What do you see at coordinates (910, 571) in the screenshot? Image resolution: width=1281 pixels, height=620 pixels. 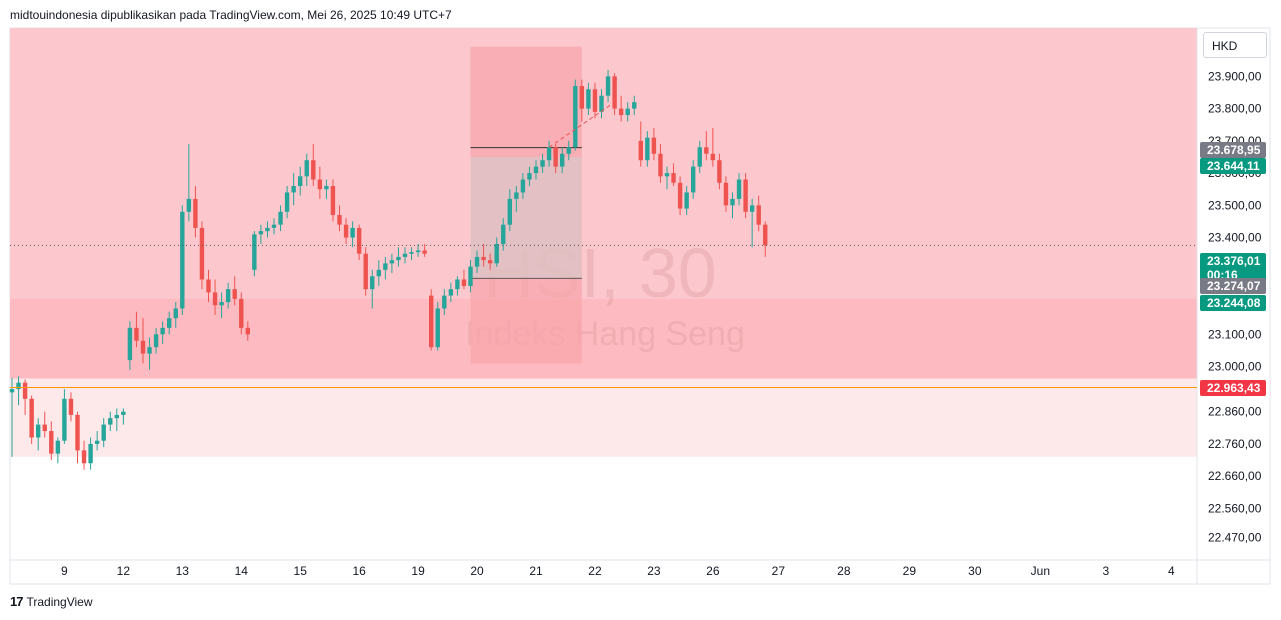 I see `x-tick-label: 29` at bounding box center [910, 571].